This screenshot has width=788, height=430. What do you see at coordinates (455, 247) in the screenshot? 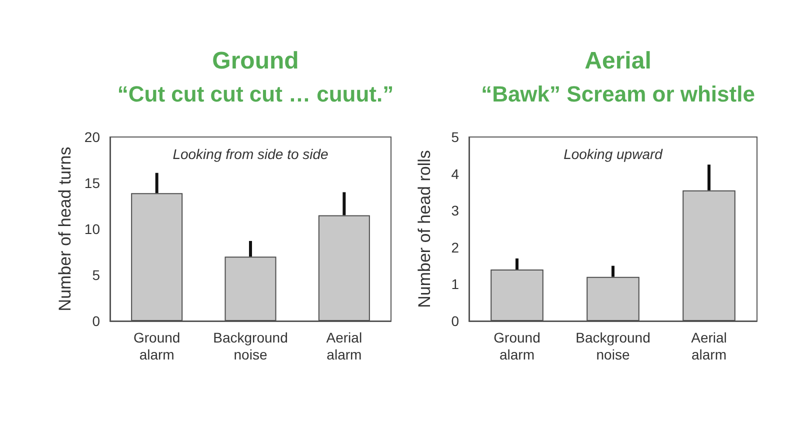
I see `y-tick-label: 2` at bounding box center [455, 247].